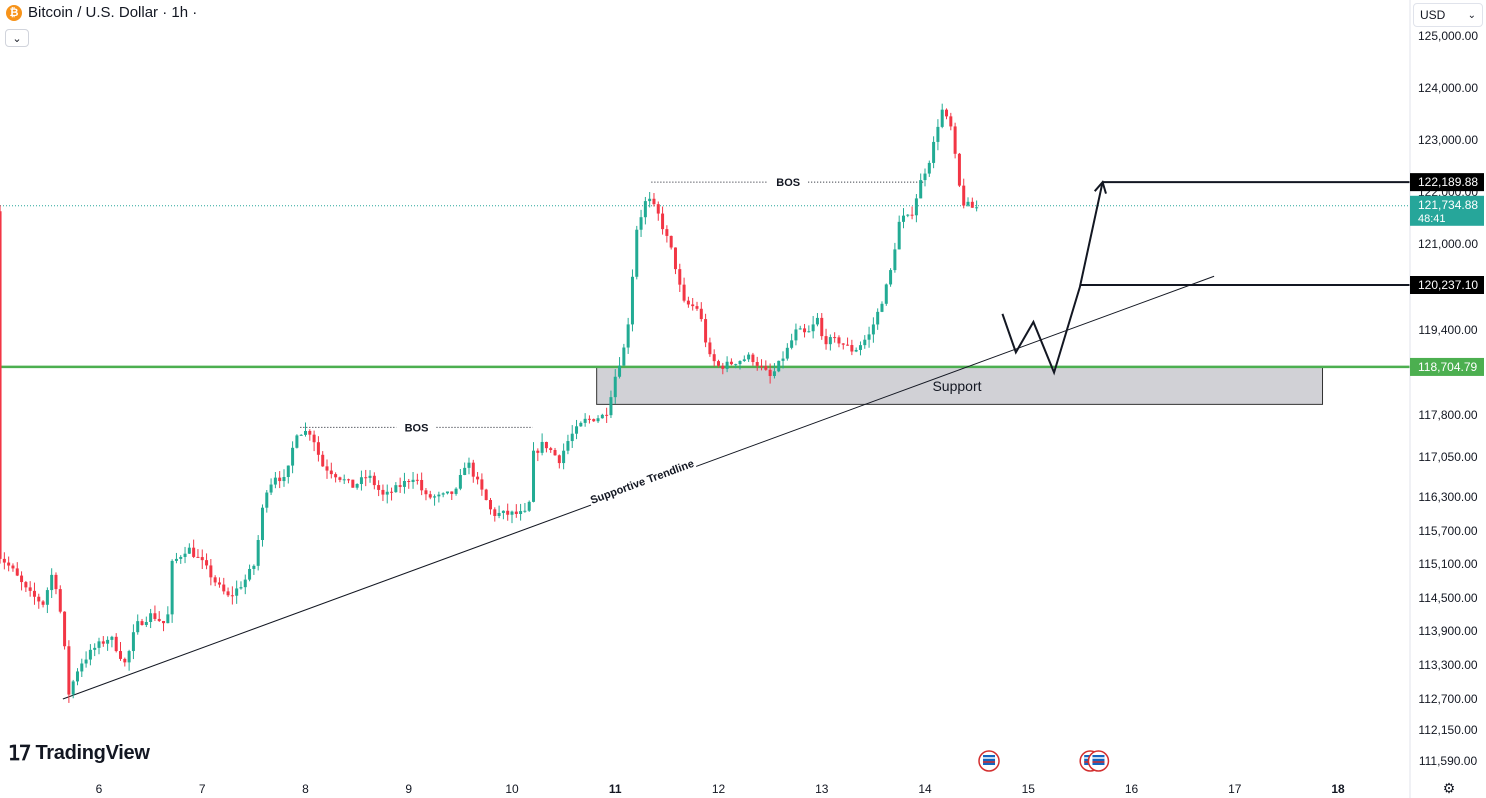 Image resolution: width=1486 pixels, height=798 pixels. Describe the element at coordinates (1448, 761) in the screenshot. I see `price-tick-label: 111,590.00` at that location.